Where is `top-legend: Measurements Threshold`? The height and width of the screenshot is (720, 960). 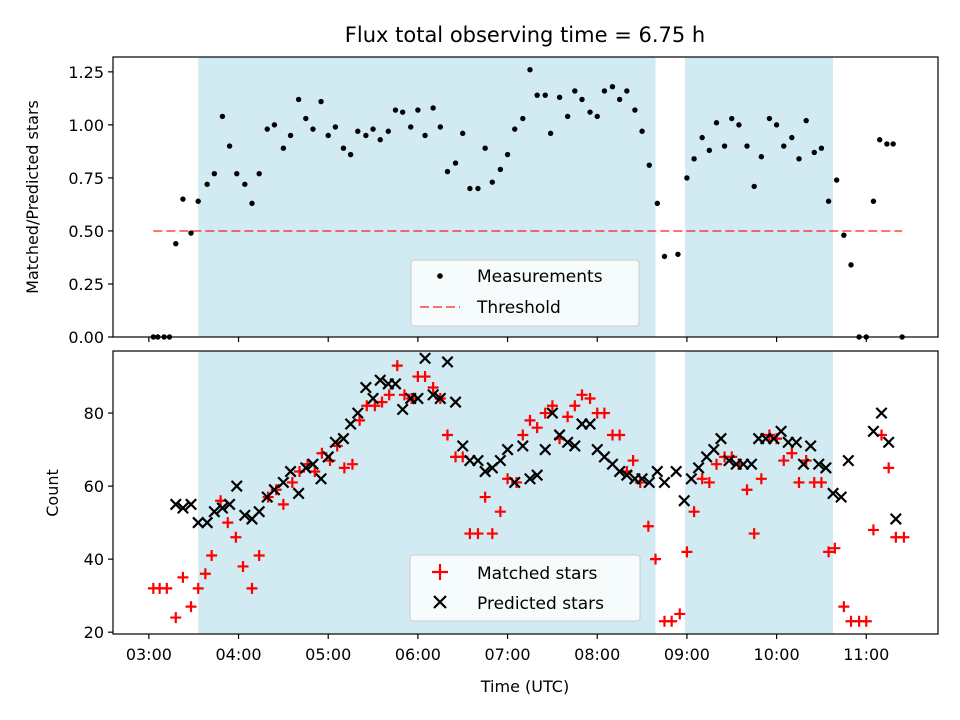 top-legend: Measurements Threshold is located at coordinates (525, 293).